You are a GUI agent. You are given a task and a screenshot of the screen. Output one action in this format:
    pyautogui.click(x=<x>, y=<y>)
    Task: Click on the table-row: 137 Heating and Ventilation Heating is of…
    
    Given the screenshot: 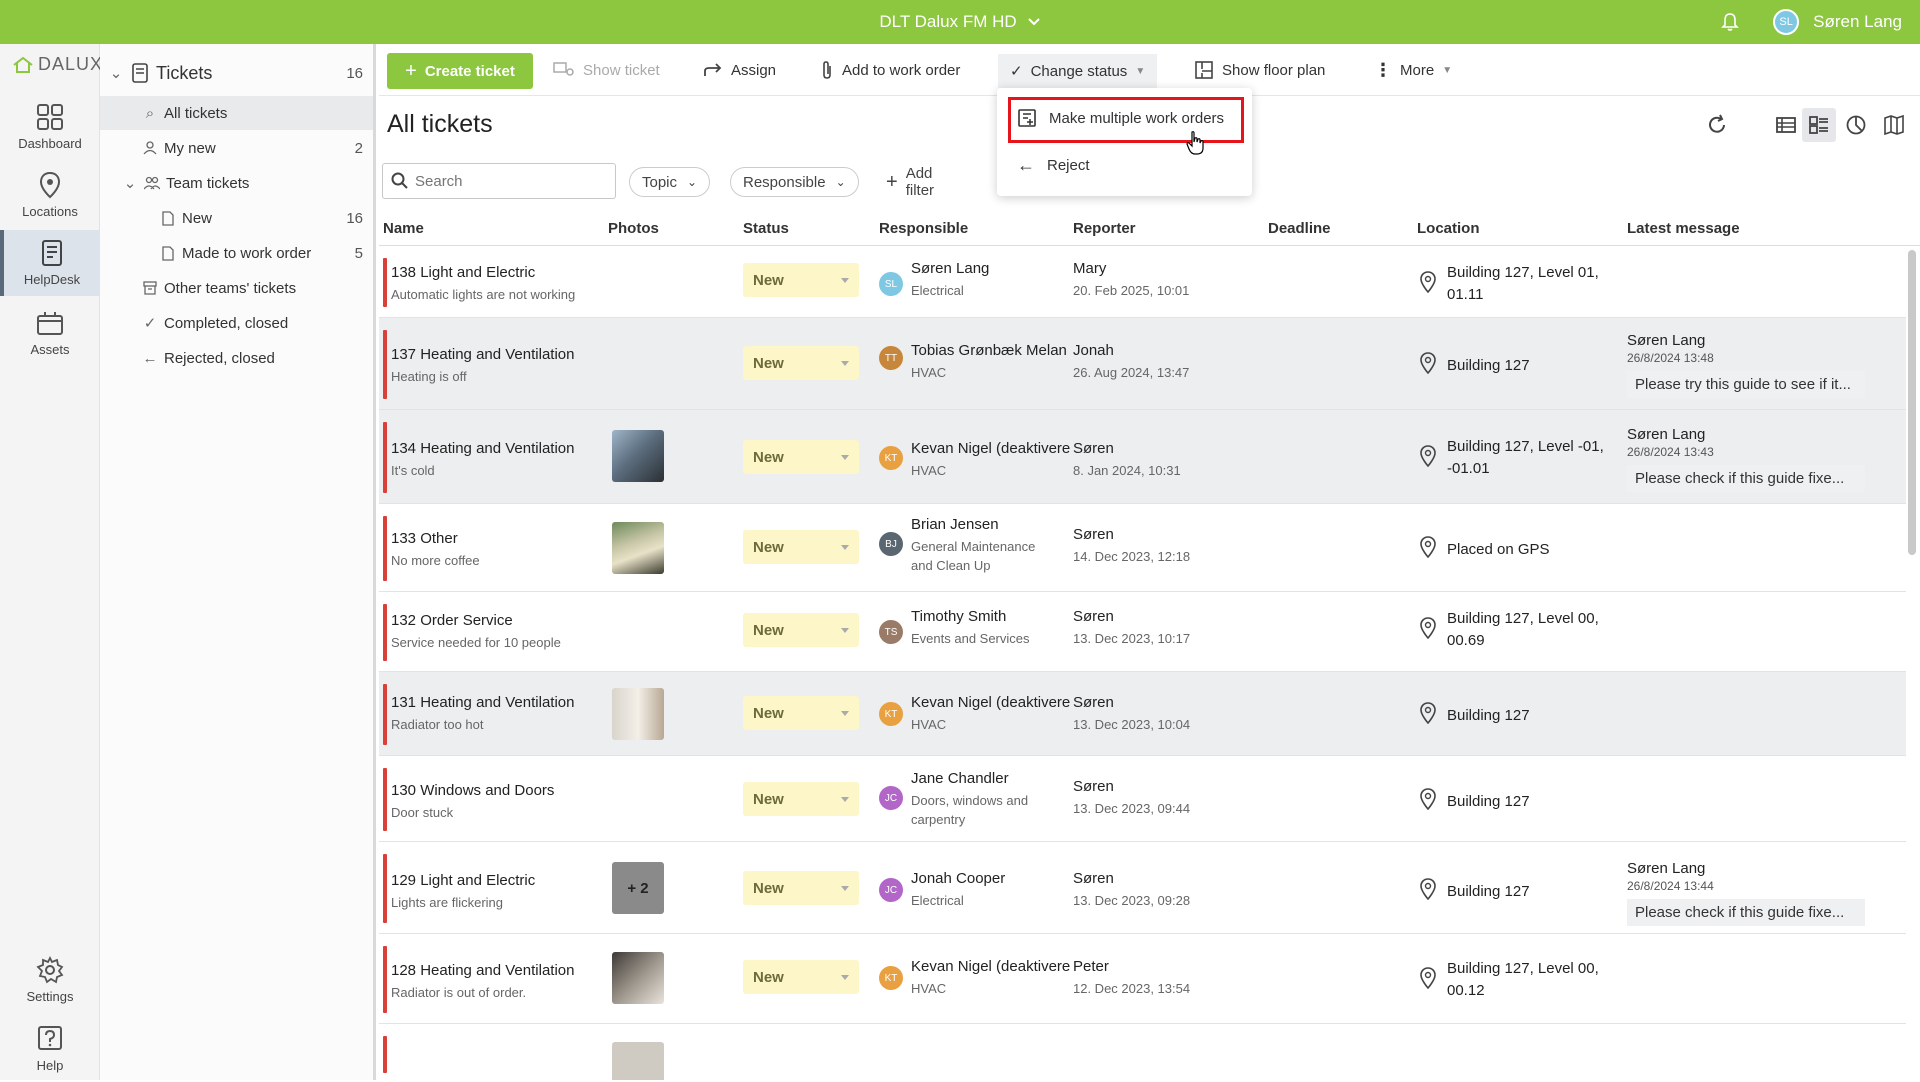 What is the action you would take?
    pyautogui.click(x=1142, y=364)
    